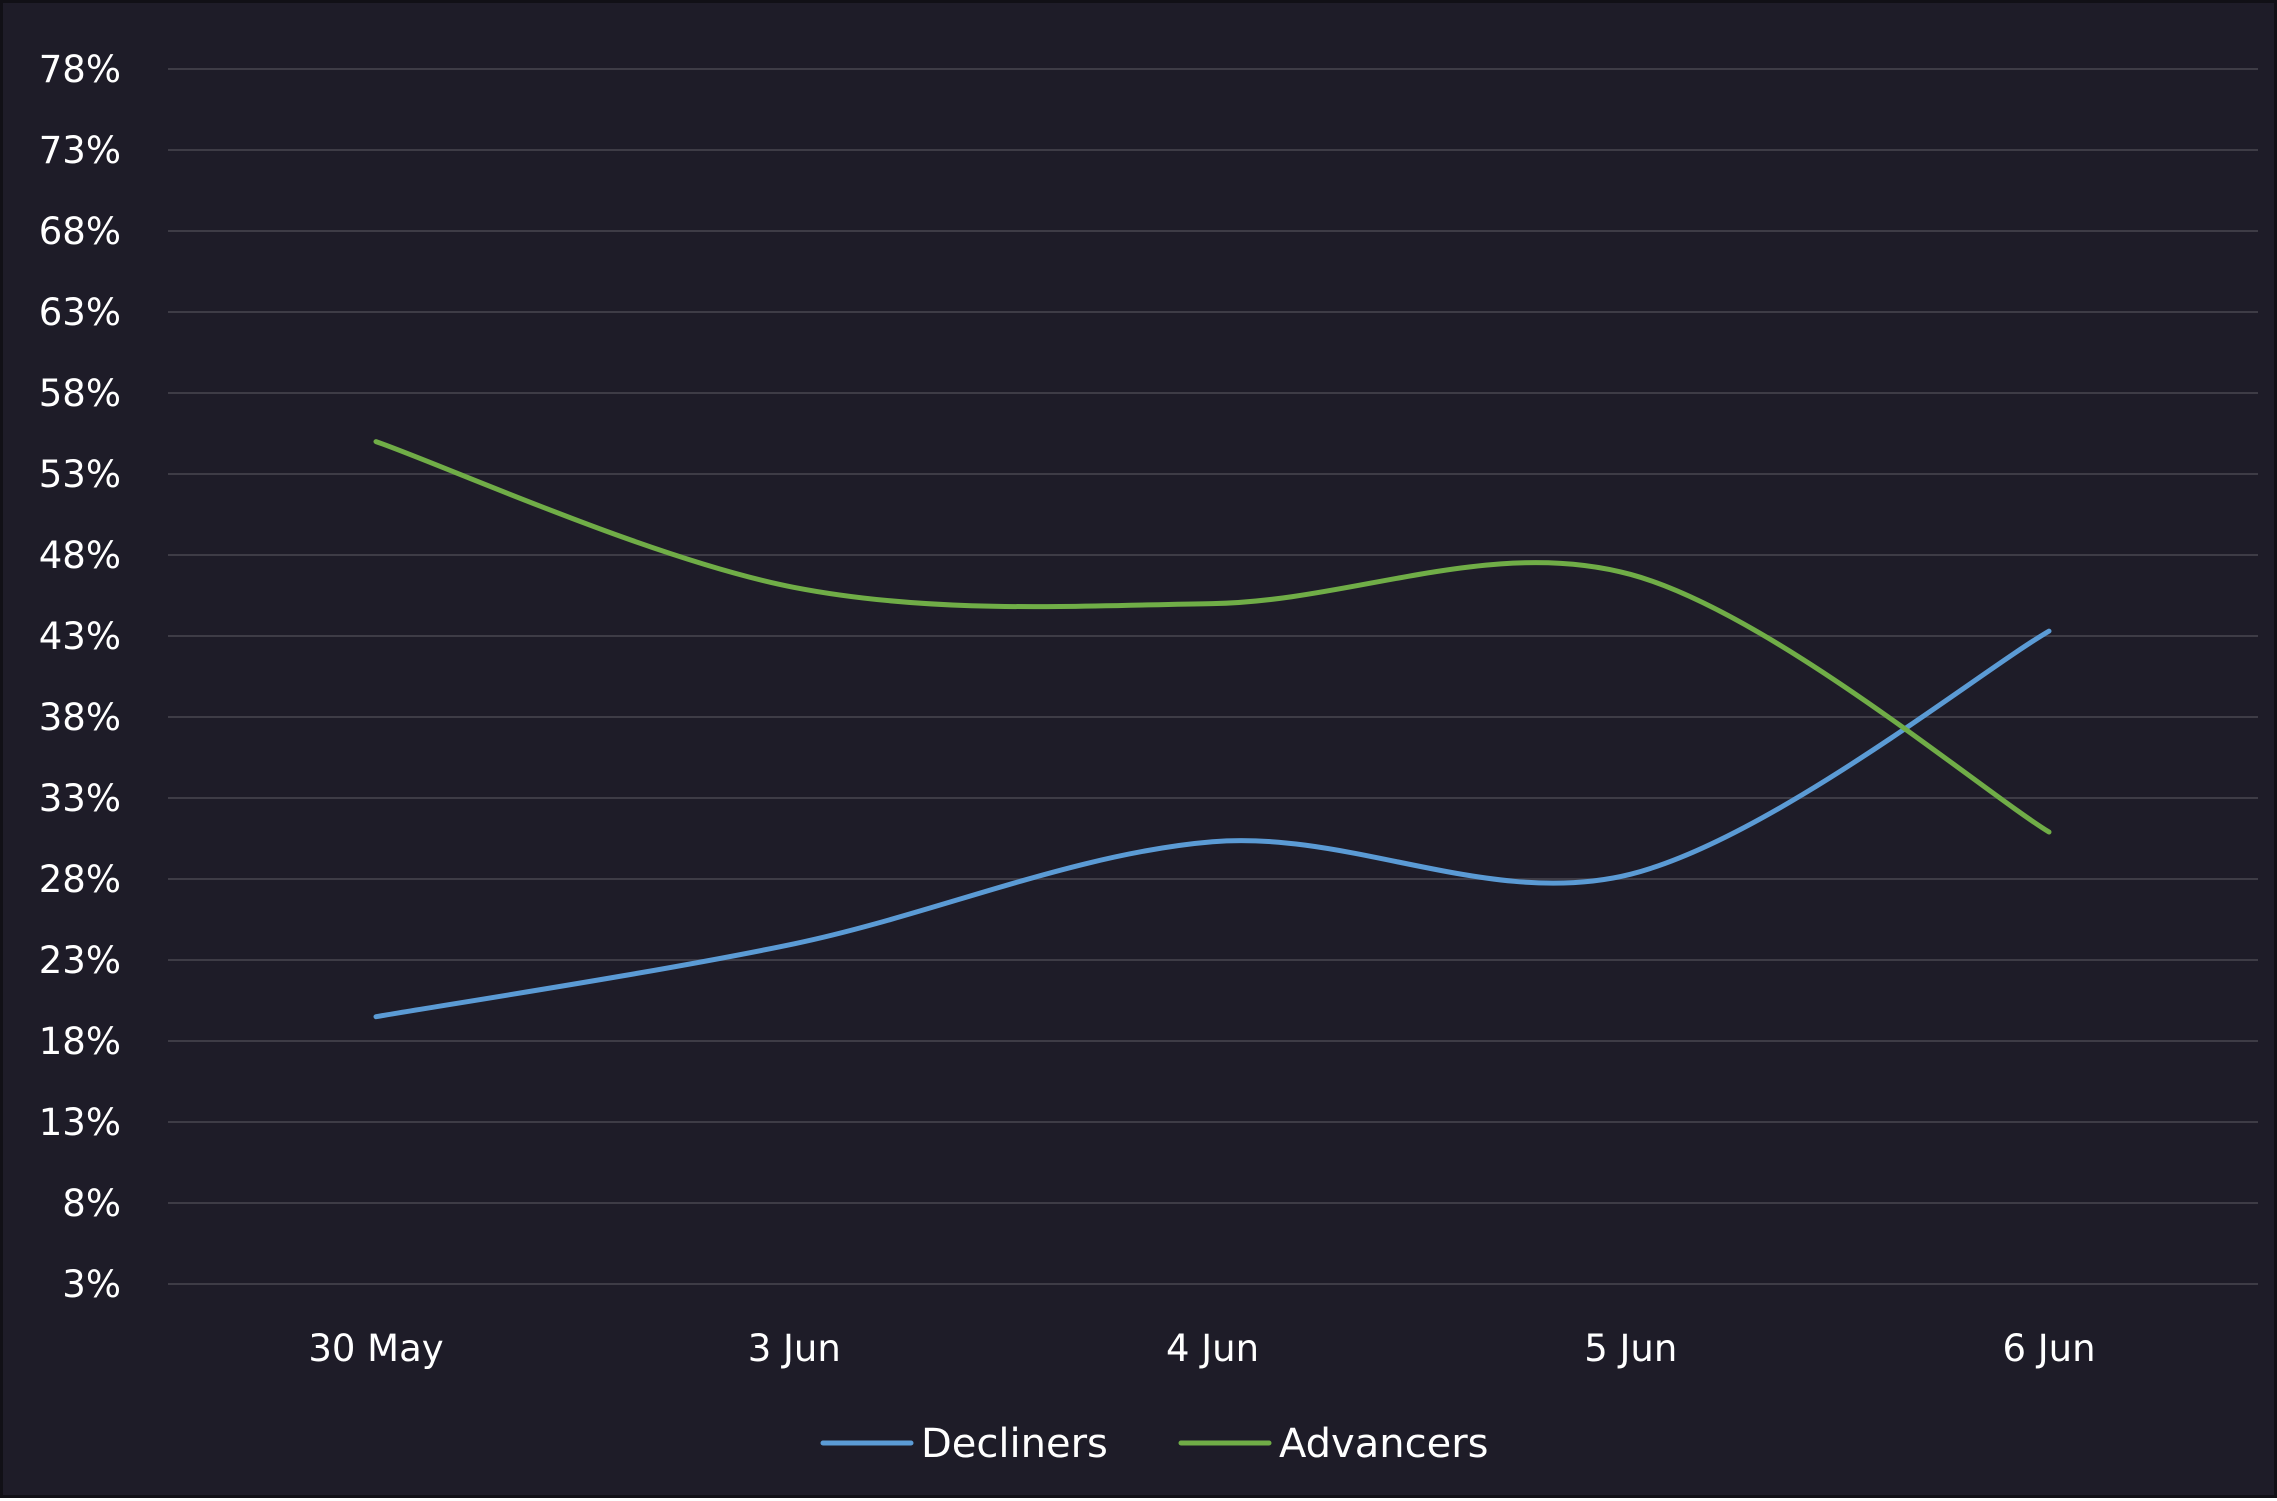 This screenshot has height=1501, width=2277. I want to click on y-tick-label: 38%, so click(80, 717).